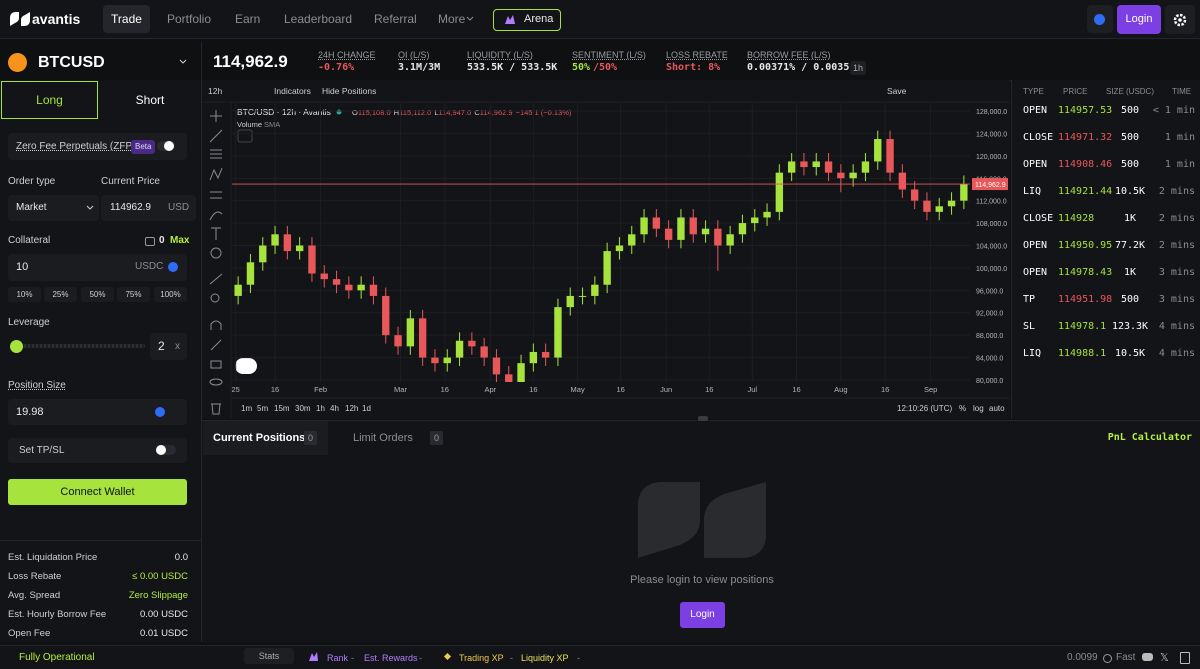 The image size is (1200, 669). What do you see at coordinates (496, 112) in the screenshot?
I see `ohlc-value: 114,962.9` at bounding box center [496, 112].